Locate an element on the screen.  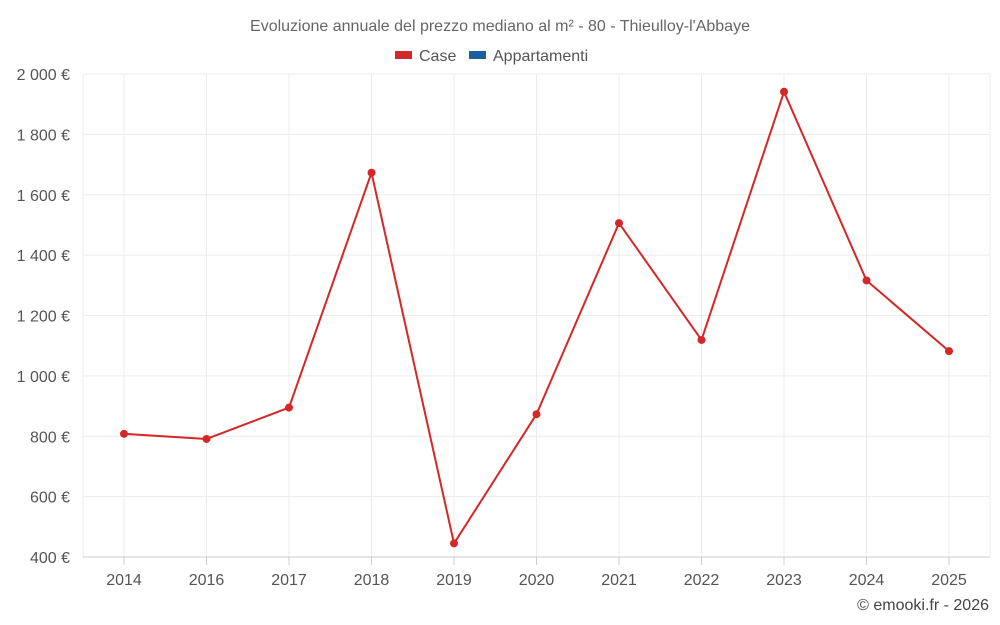
legend-item-case: Case is located at coordinates (425, 56).